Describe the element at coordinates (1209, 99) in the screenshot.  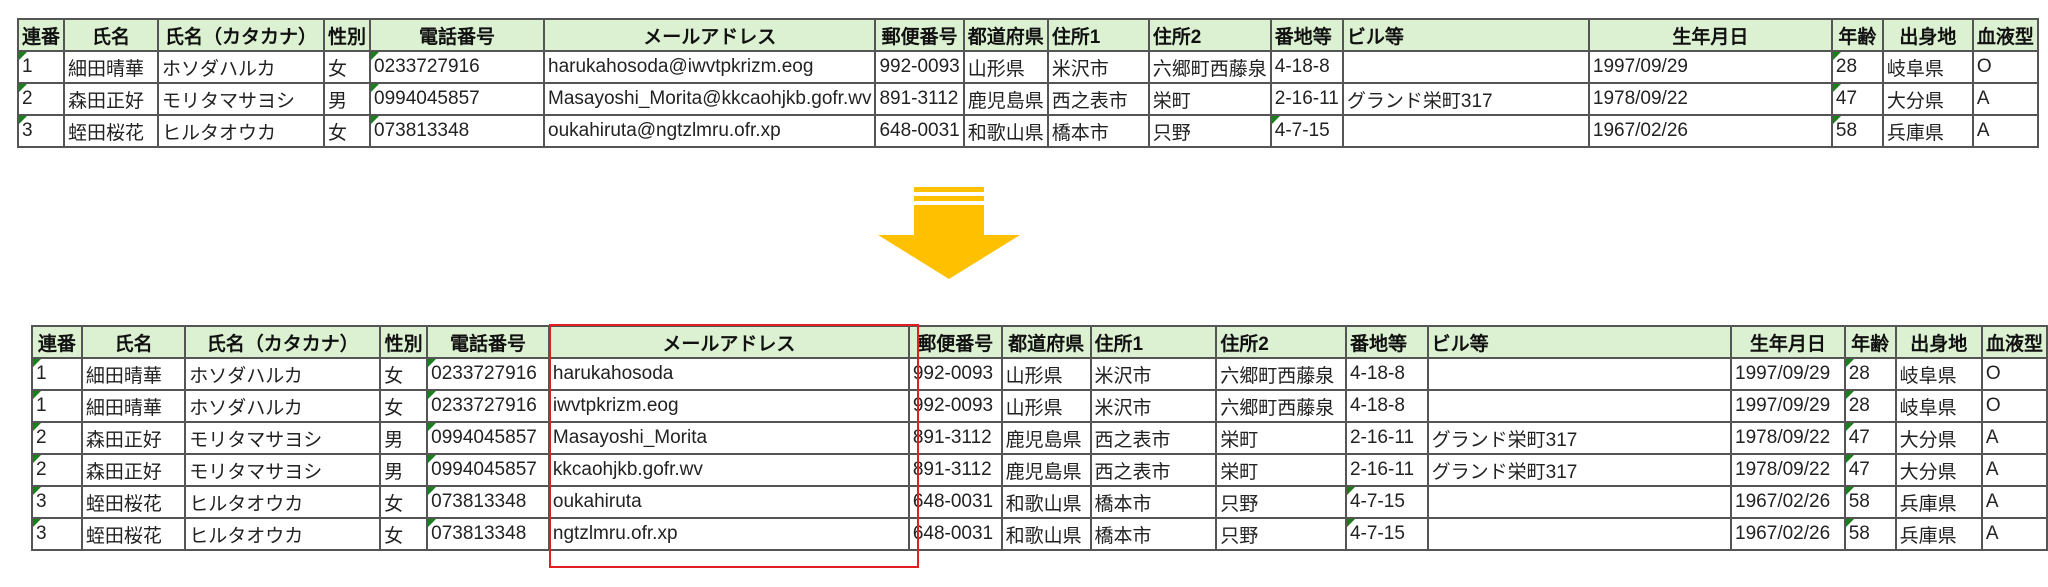
I see `cell: 栄町` at that location.